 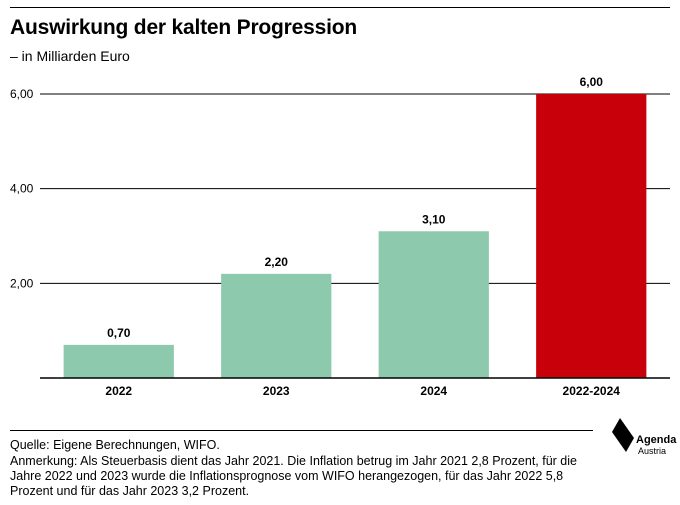 What do you see at coordinates (592, 82) in the screenshot?
I see `value-label: 6,00` at bounding box center [592, 82].